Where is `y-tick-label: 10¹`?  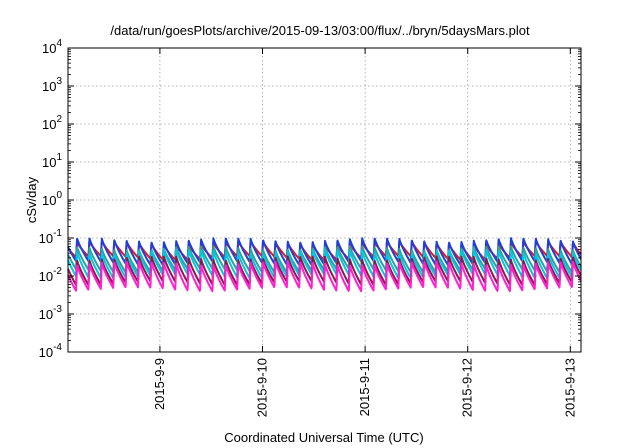
y-tick-label: 10¹ is located at coordinates (52, 161).